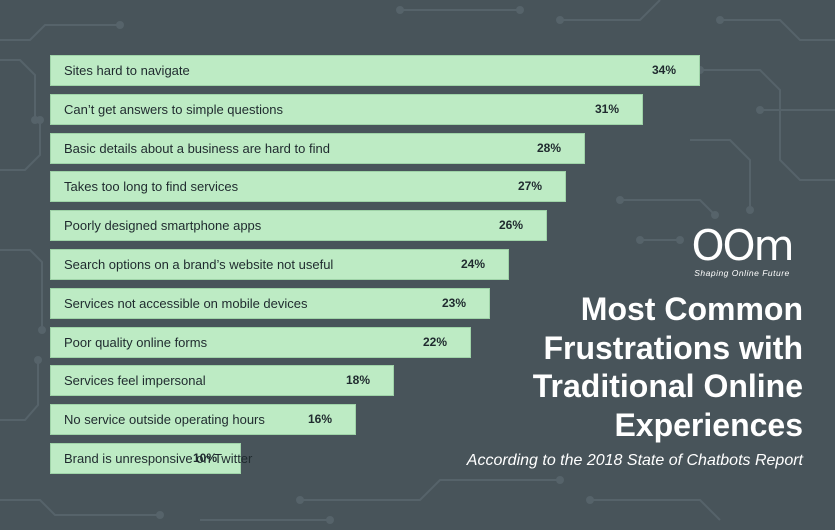 The image size is (835, 530). What do you see at coordinates (151, 186) in the screenshot?
I see `bar-category-label: Takes too long to find services` at bounding box center [151, 186].